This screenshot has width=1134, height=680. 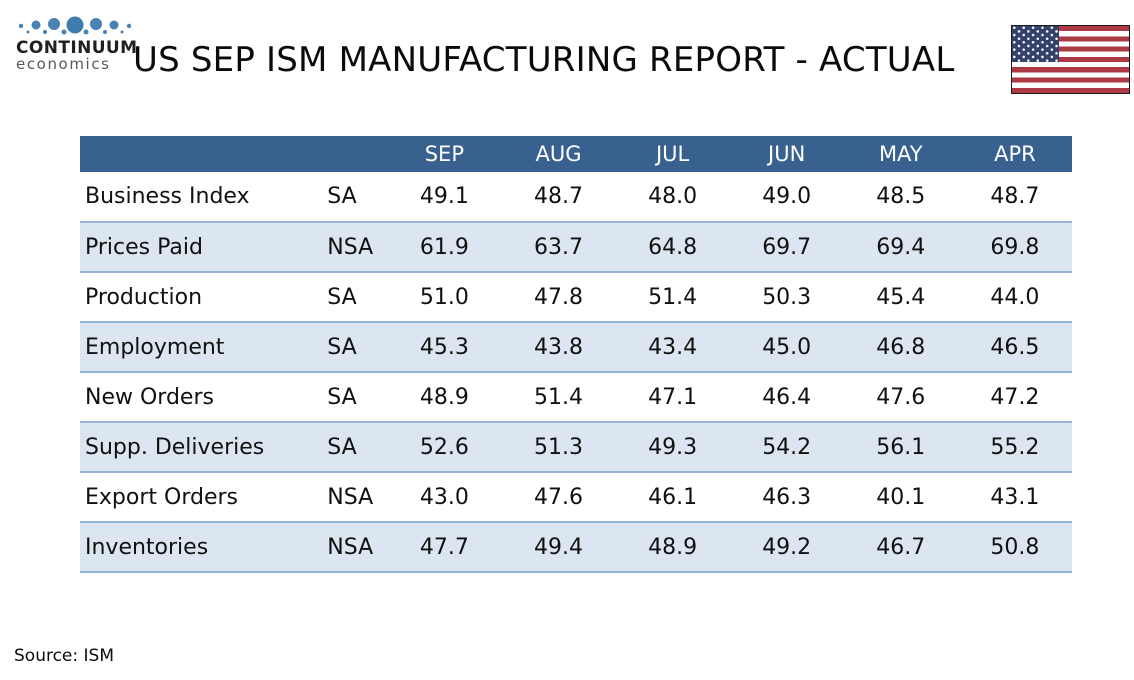 What do you see at coordinates (901, 447) in the screenshot?
I see `value-cell: 56.1` at bounding box center [901, 447].